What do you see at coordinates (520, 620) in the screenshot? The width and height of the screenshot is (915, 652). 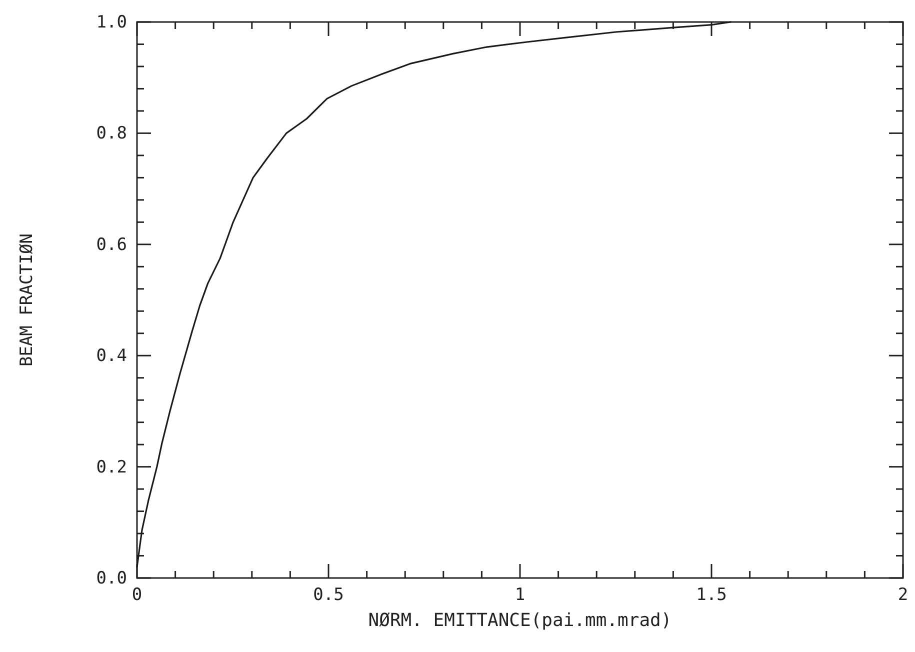 I see `x-axis-title: NØRM. EMITTANCE(pai.mm.mrad)` at bounding box center [520, 620].